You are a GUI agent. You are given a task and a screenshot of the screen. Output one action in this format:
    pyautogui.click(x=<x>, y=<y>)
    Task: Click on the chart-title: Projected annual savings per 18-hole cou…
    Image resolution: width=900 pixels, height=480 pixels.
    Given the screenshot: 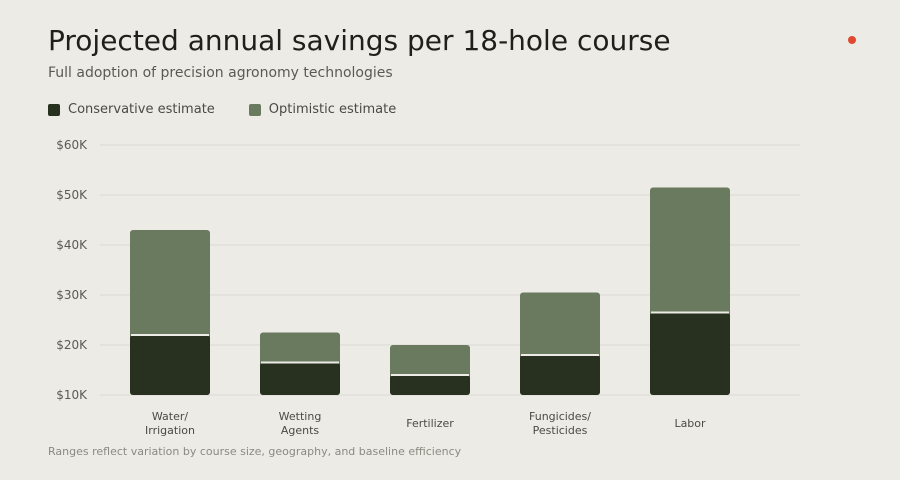 What is the action you would take?
    pyautogui.click(x=359, y=40)
    